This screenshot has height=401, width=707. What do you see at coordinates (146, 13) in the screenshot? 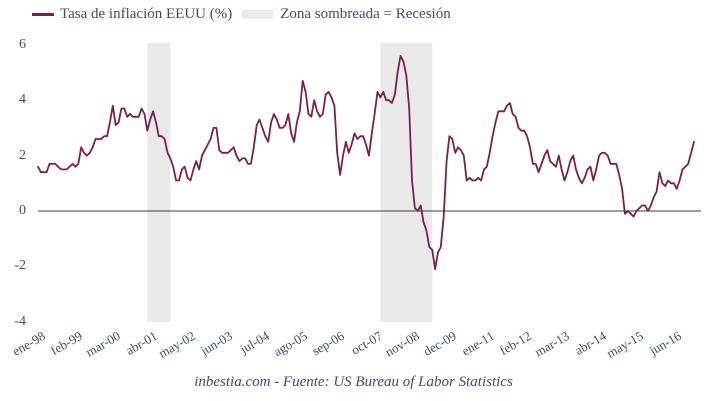
I see `series-legend-label: Tasa de inflación EEUU (%)` at bounding box center [146, 13].